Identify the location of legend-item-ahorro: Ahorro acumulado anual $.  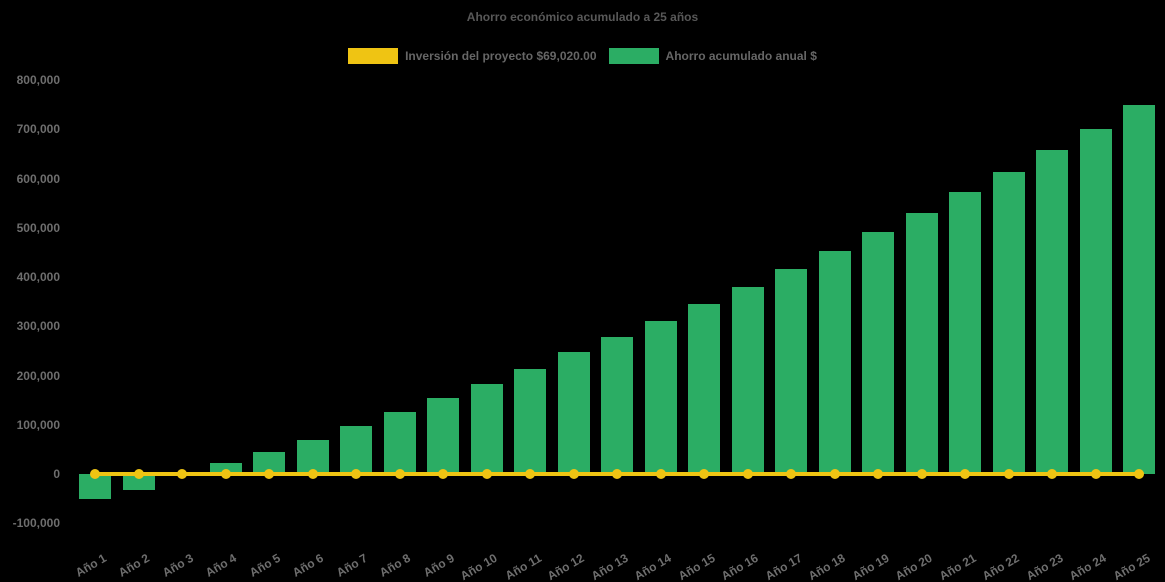
(712, 56).